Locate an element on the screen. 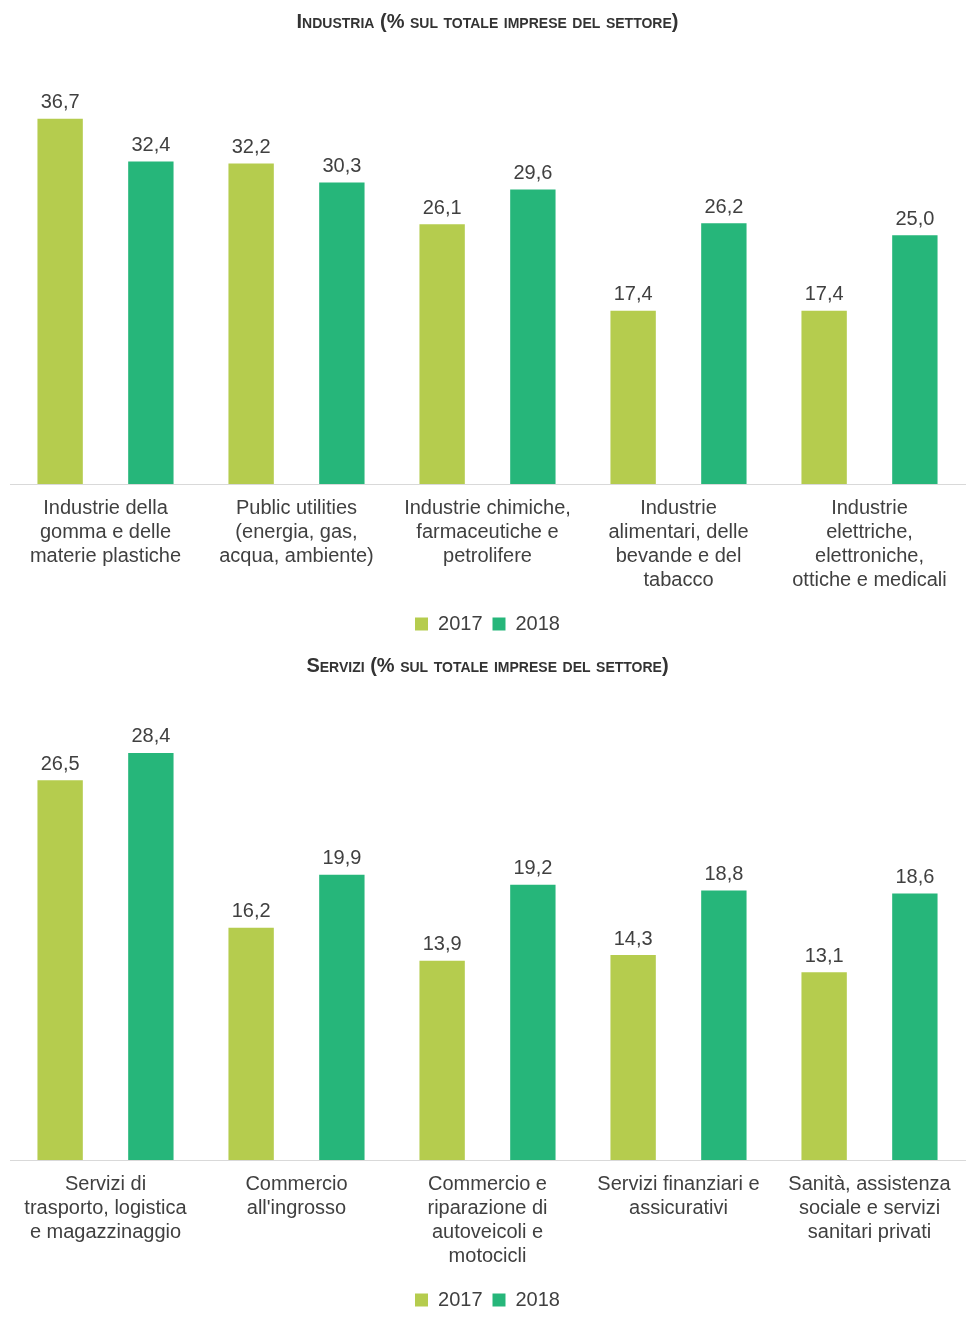 This screenshot has width=975, height=1327. data-label: 14,3 is located at coordinates (633, 937).